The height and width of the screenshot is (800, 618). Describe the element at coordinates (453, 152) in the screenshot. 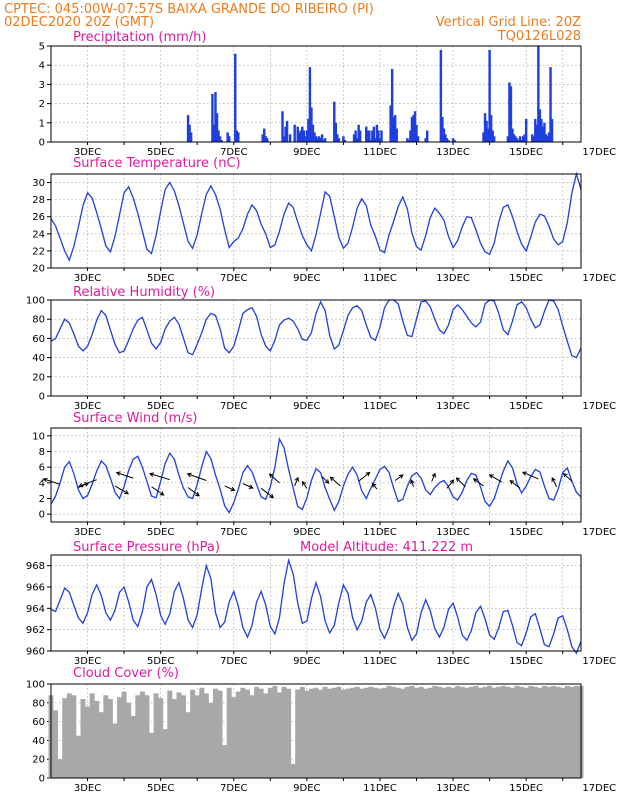

I see `precip-xtick-label: 13DEC` at that location.